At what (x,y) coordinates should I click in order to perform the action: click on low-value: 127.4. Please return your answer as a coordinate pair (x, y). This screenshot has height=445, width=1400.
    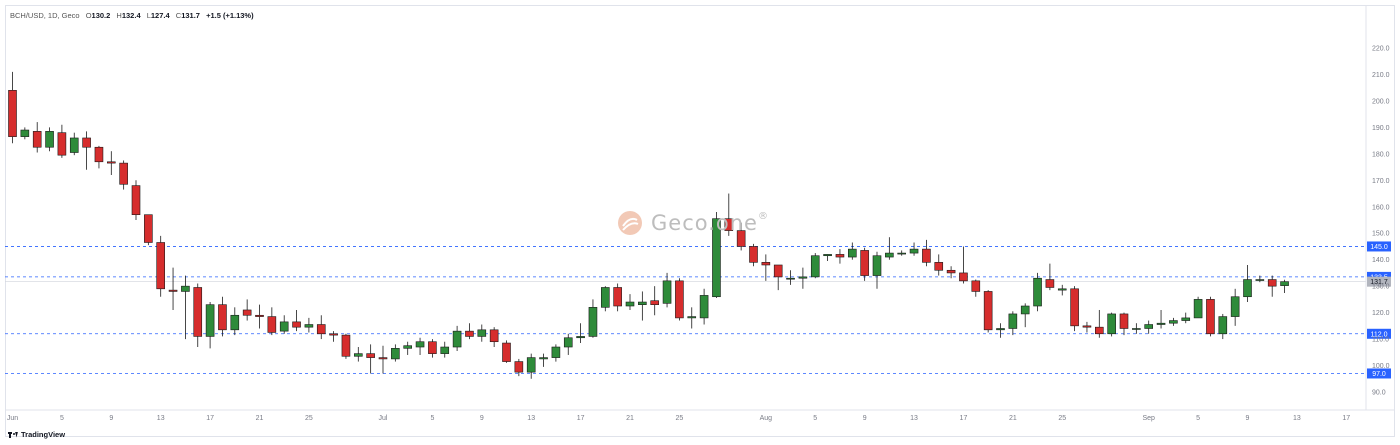
    Looking at the image, I should click on (160, 15).